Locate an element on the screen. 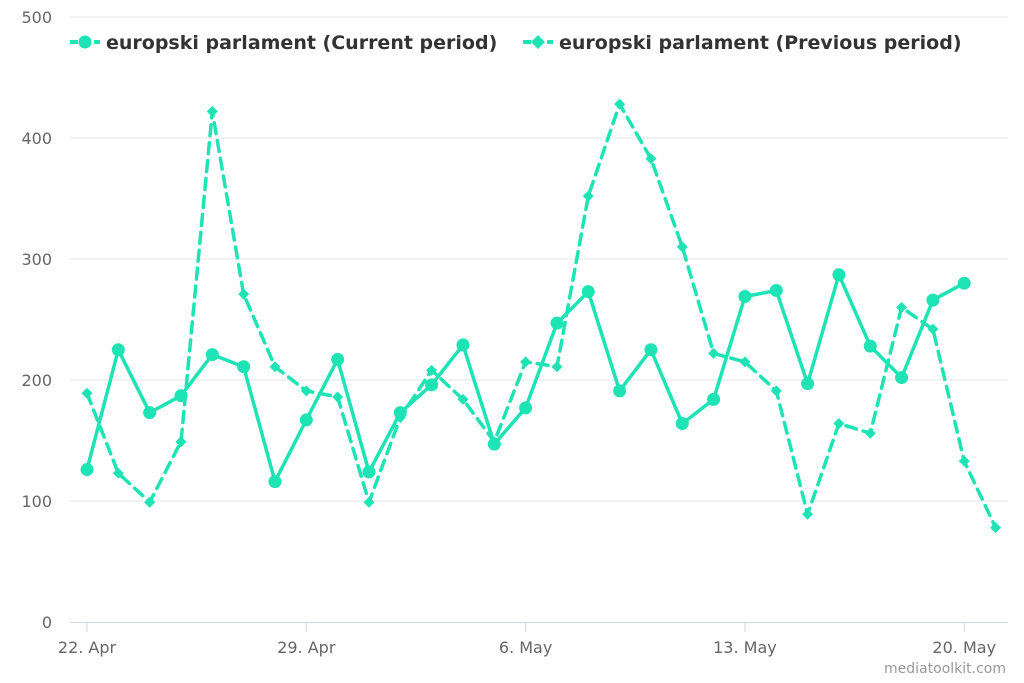 This screenshot has width=1024, height=683. x-tick-label: 20. May is located at coordinates (964, 647).